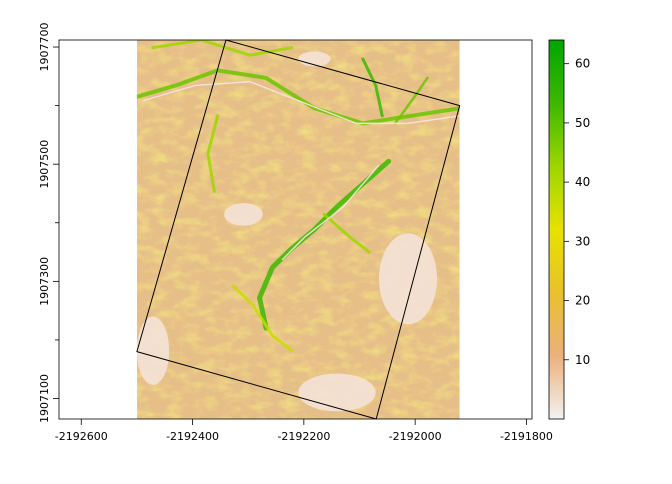  I want to click on colorbar-tick-label: 60, so click(582, 64).